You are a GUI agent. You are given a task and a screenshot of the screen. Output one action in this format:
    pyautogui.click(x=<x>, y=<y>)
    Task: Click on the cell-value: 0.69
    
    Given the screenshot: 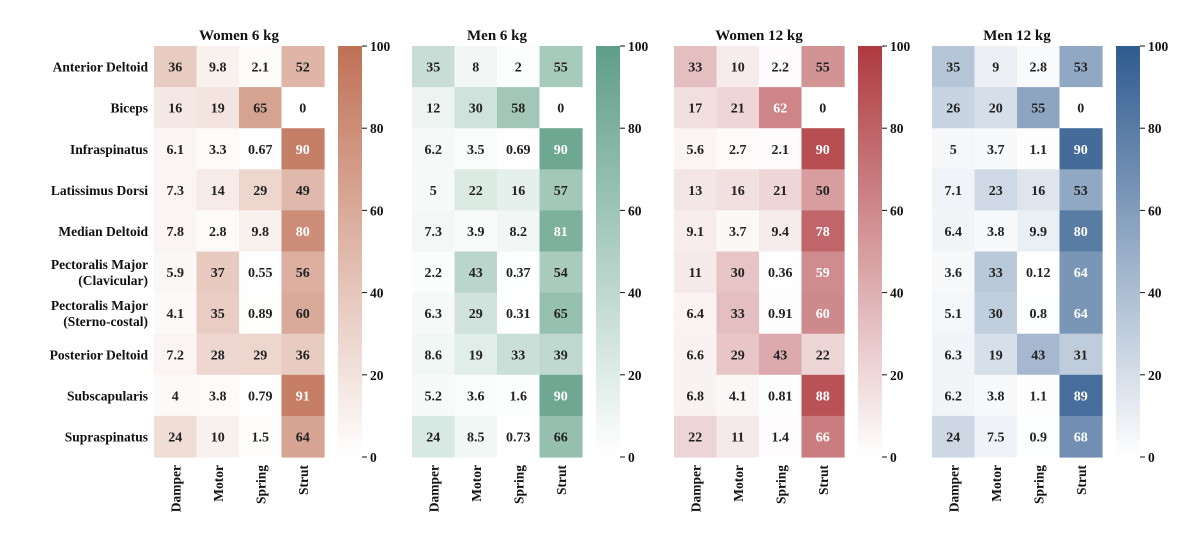 What is the action you would take?
    pyautogui.click(x=518, y=150)
    